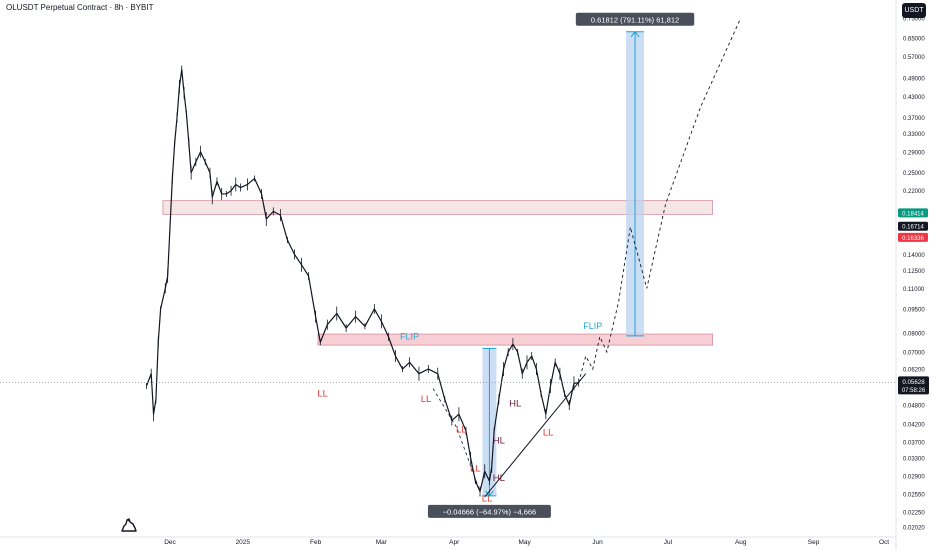  Describe the element at coordinates (884, 542) in the screenshot. I see `x-tick-label: Oct` at that location.